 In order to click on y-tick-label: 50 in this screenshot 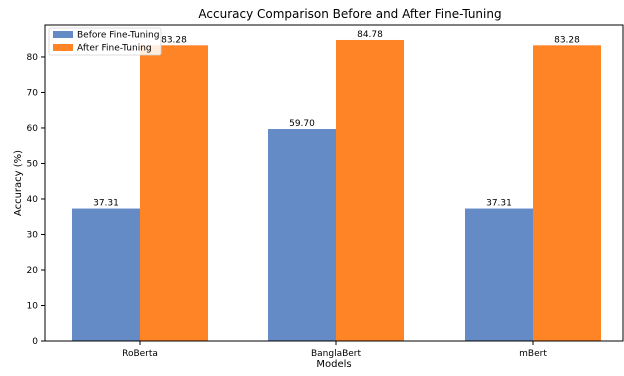, I will do `click(33, 165)`.